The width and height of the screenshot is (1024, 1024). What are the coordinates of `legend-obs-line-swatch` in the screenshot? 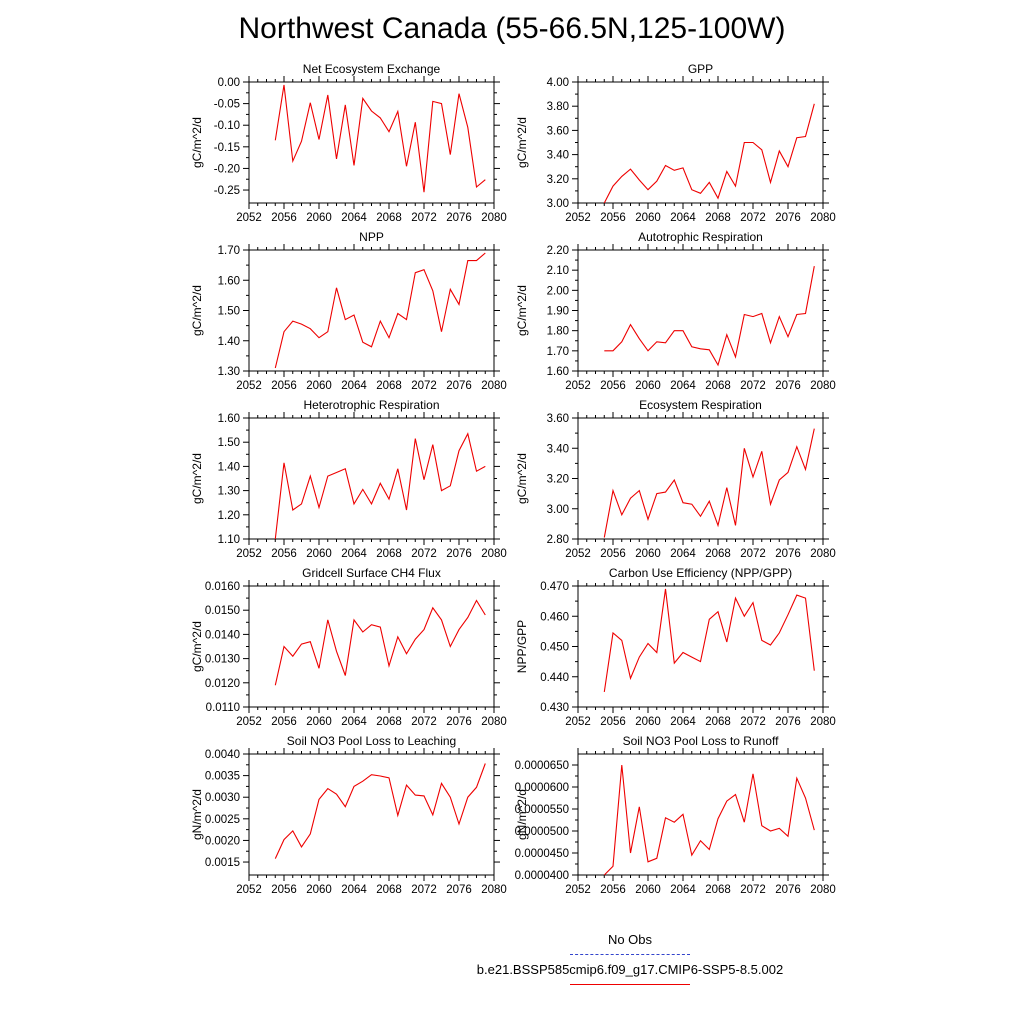 It's located at (630, 954).